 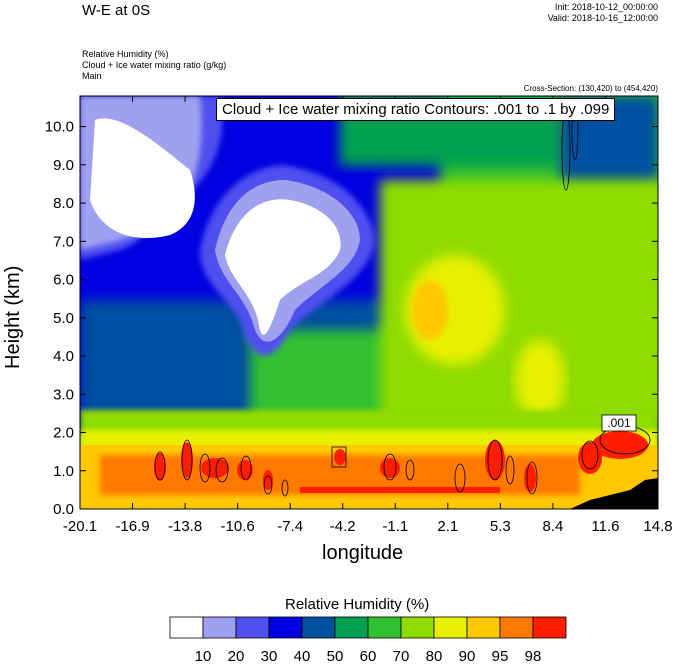 What do you see at coordinates (467, 656) in the screenshot?
I see `colorbar-level-label: 90` at bounding box center [467, 656].